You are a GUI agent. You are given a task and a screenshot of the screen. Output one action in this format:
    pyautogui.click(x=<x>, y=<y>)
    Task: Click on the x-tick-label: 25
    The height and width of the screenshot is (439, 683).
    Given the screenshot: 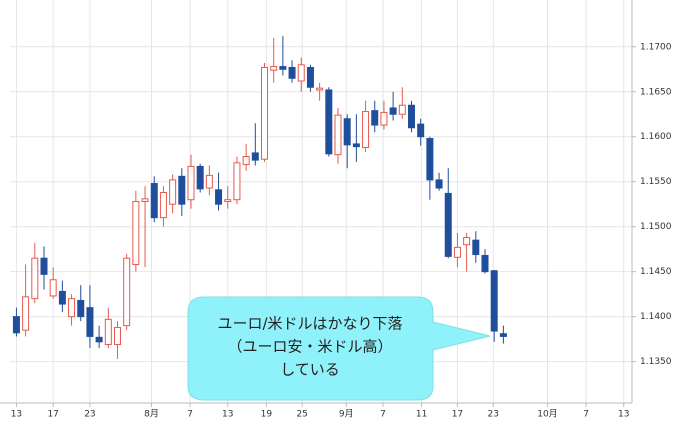 What is the action you would take?
    pyautogui.click(x=301, y=415)
    